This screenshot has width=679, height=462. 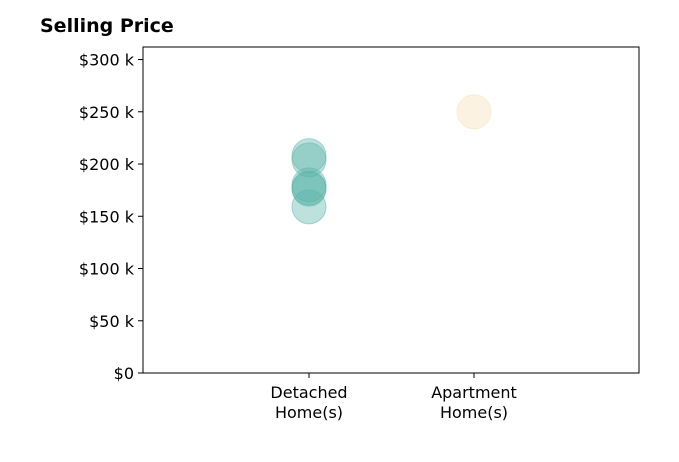 I want to click on x-axis: Detached Home(s) Apartment Home(s), so click(x=393, y=397).